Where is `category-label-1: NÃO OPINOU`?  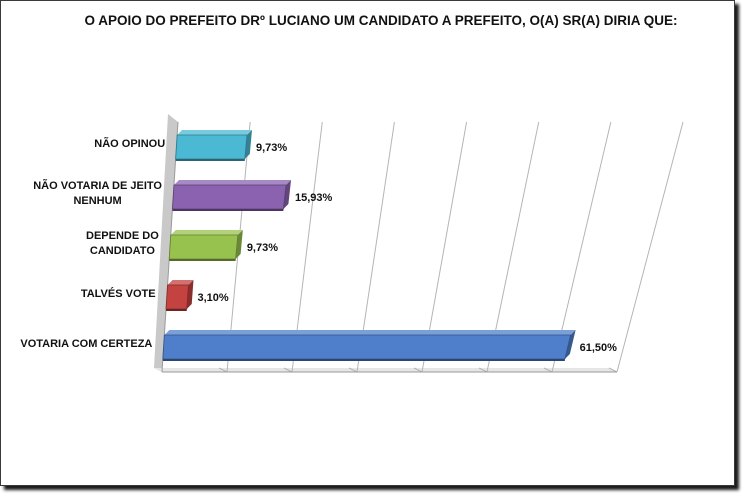 category-label-1: NÃO OPINOU is located at coordinates (129, 144).